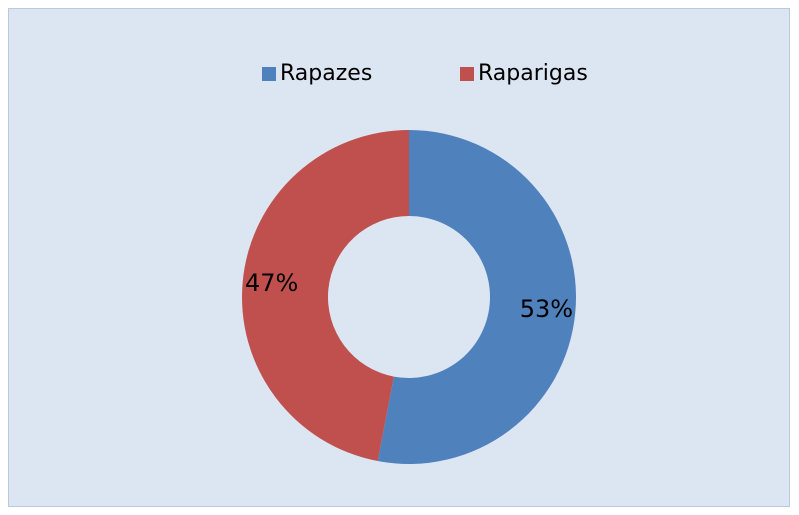 Image resolution: width=799 pixels, height=515 pixels. What do you see at coordinates (533, 73) in the screenshot?
I see `legend-label: Raparigas` at bounding box center [533, 73].